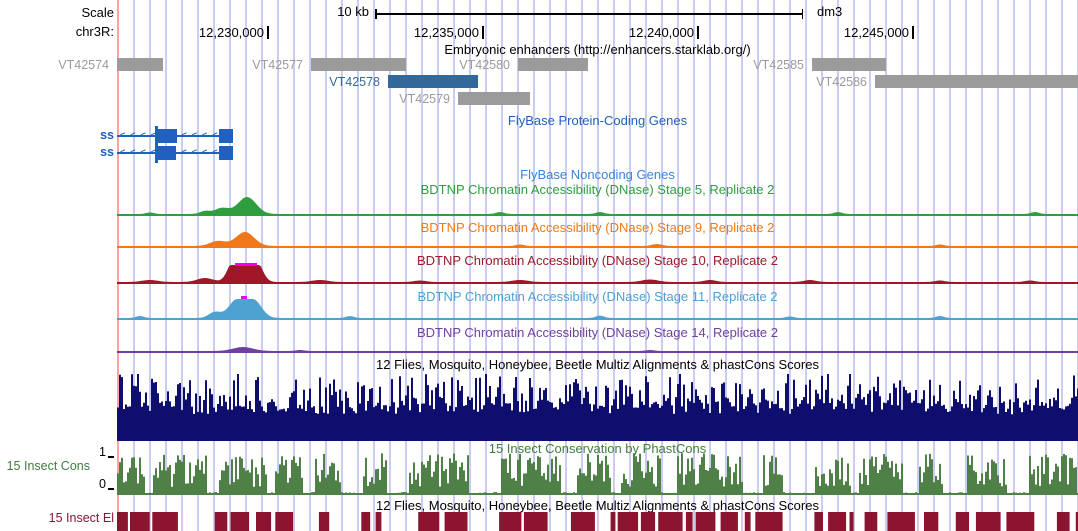 The image size is (1078, 531). I want to click on stage10-signal-area, so click(597, 267).